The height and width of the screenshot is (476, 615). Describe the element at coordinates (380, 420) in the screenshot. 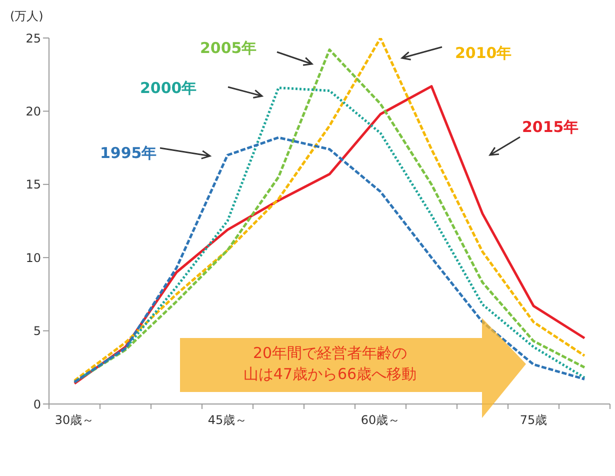

I see `x-tick-label: 60歳～` at that location.